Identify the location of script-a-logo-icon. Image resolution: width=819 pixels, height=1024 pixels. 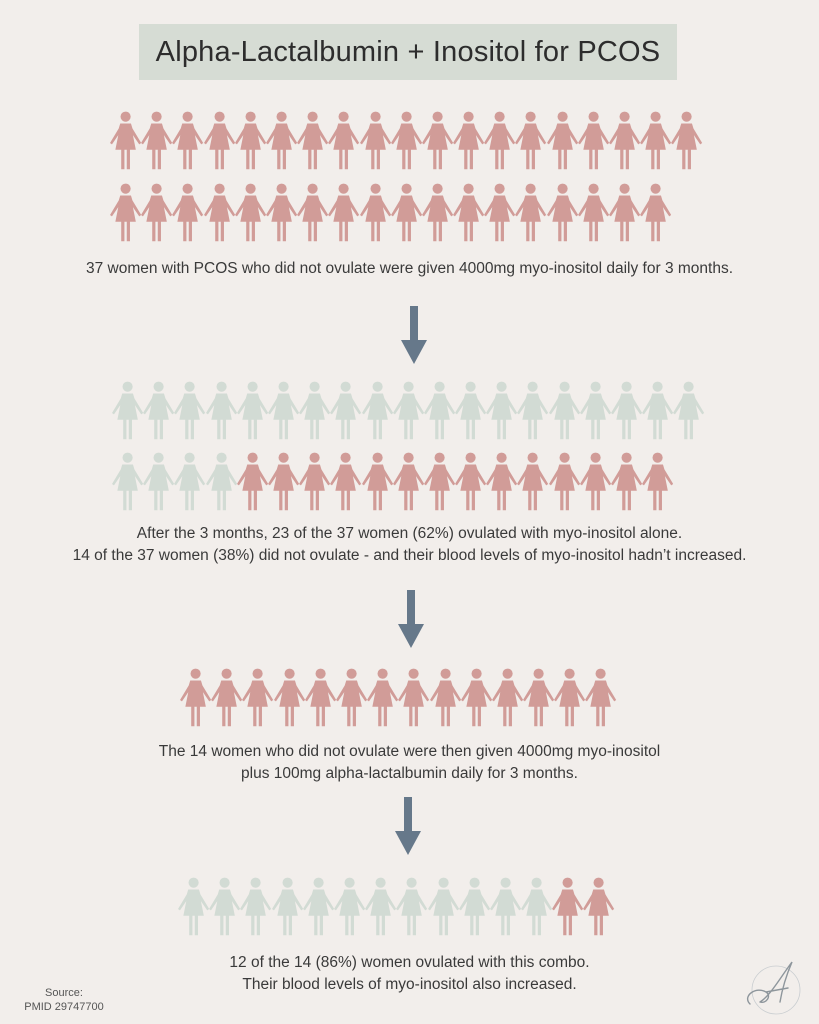
(771, 985).